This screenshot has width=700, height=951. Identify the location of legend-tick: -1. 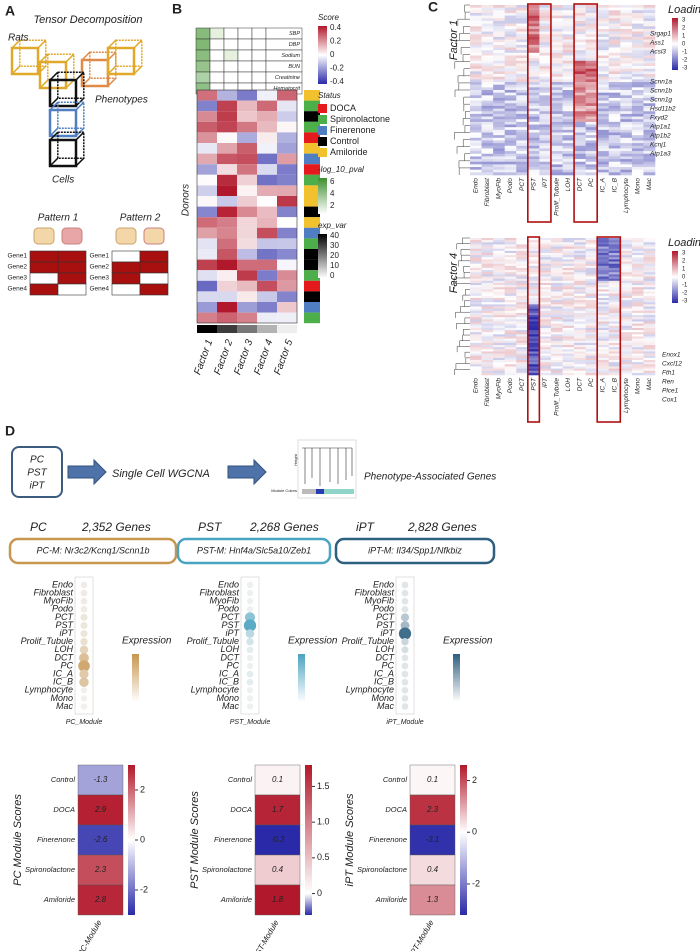
(685, 53).